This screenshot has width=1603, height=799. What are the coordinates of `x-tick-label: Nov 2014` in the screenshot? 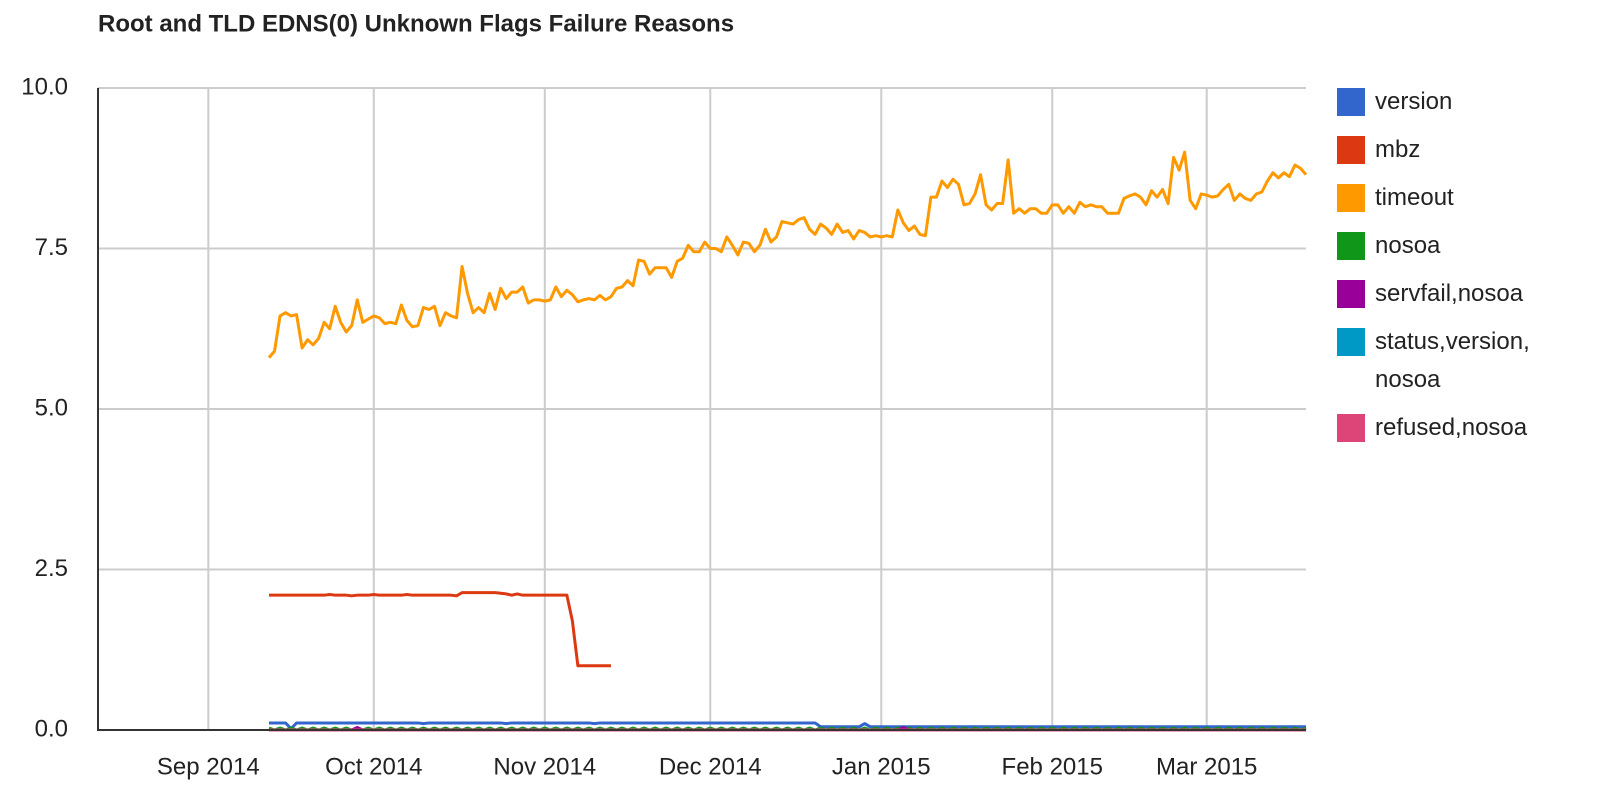 It's located at (544, 766).